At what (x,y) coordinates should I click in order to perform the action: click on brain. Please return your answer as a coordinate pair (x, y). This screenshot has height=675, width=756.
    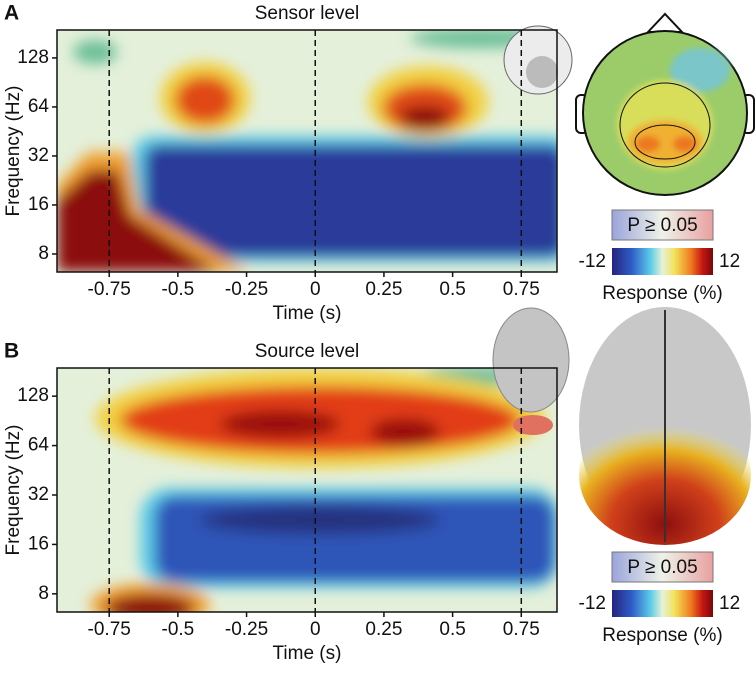
    Looking at the image, I should click on (665, 426).